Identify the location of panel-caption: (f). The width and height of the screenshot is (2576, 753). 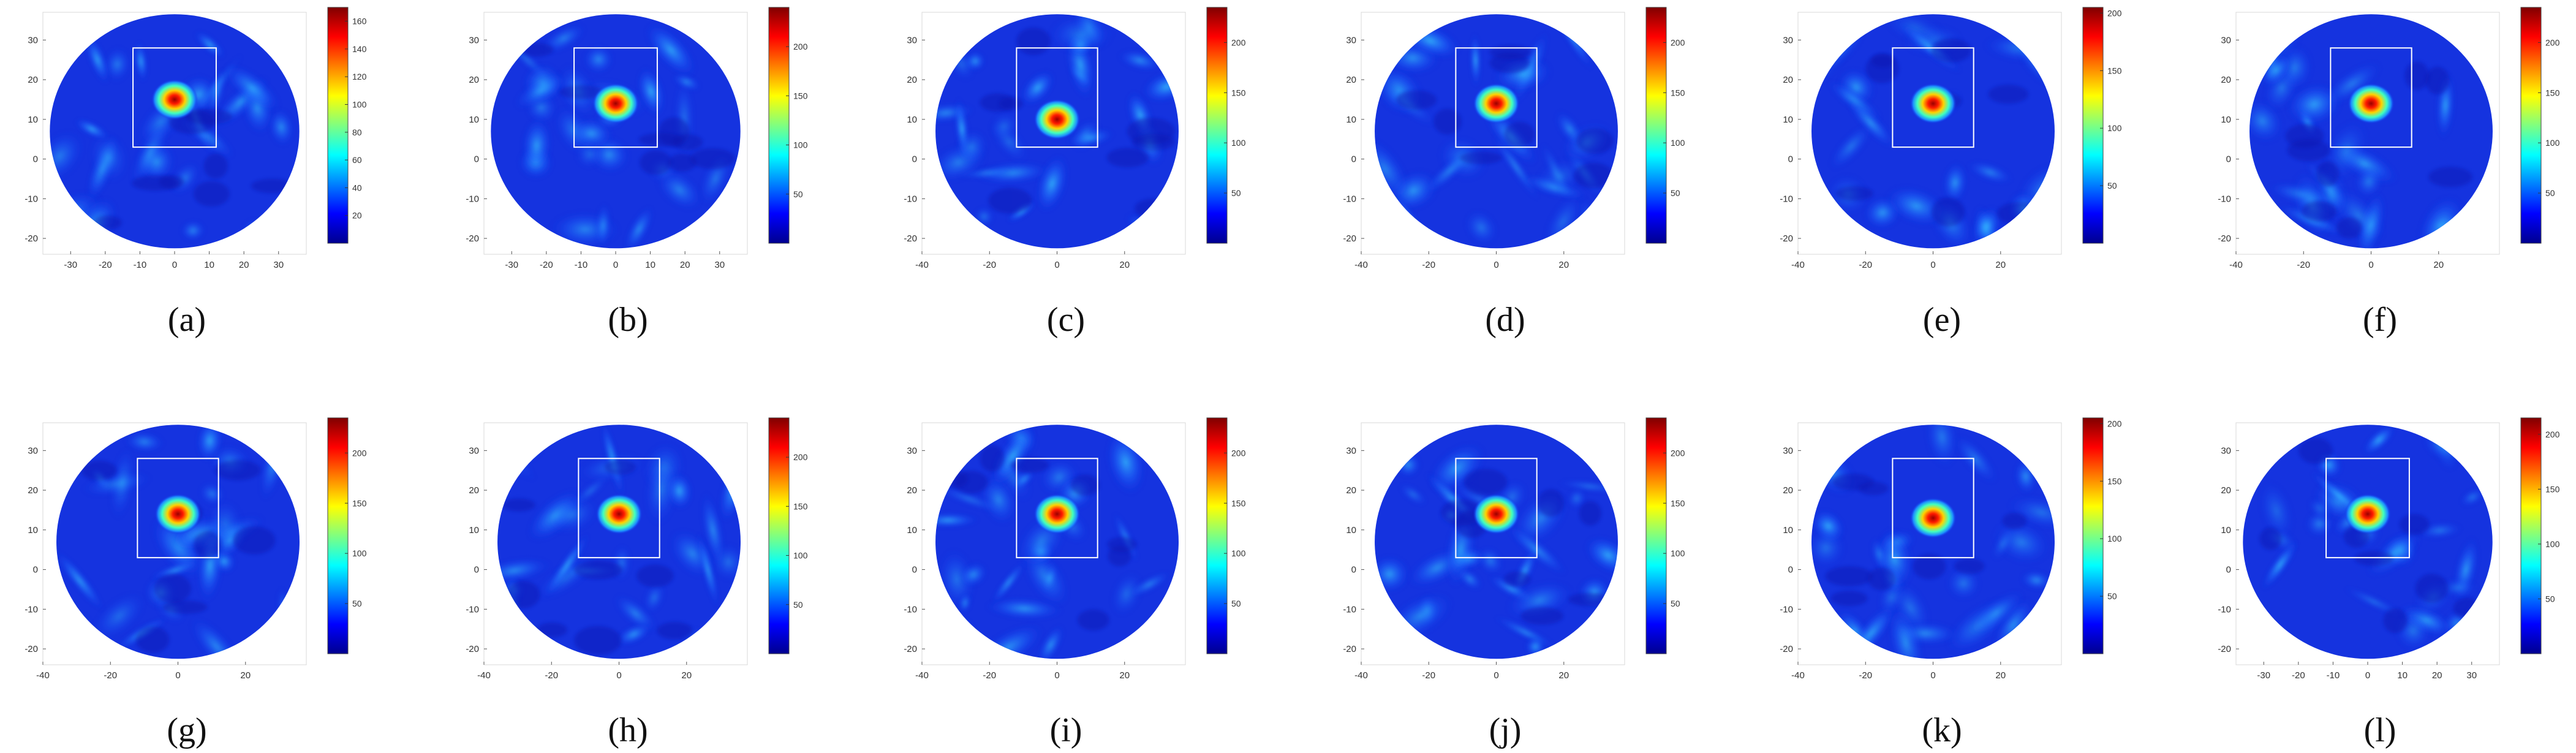
(2380, 320).